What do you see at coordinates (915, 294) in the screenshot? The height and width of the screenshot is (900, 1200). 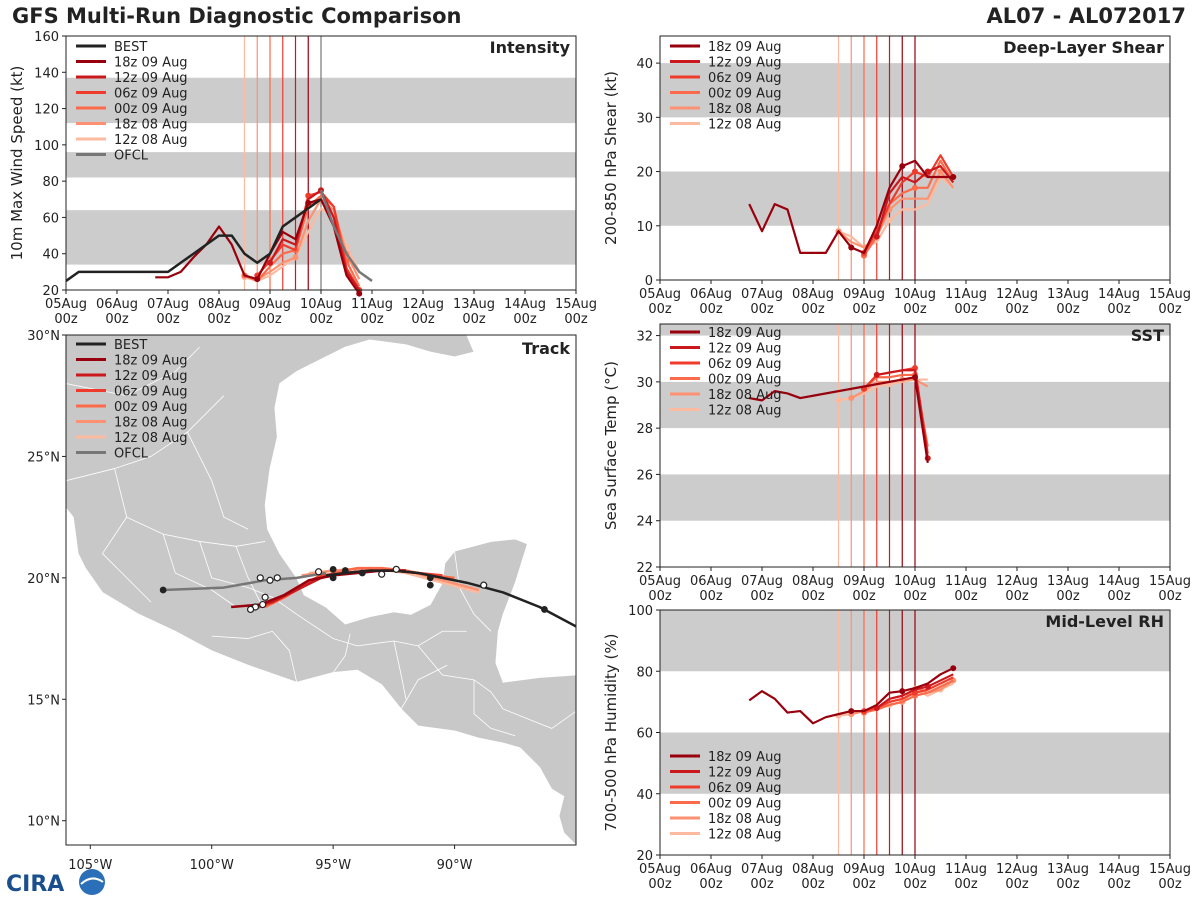 I see `shear-xtick-label: 10Aug` at bounding box center [915, 294].